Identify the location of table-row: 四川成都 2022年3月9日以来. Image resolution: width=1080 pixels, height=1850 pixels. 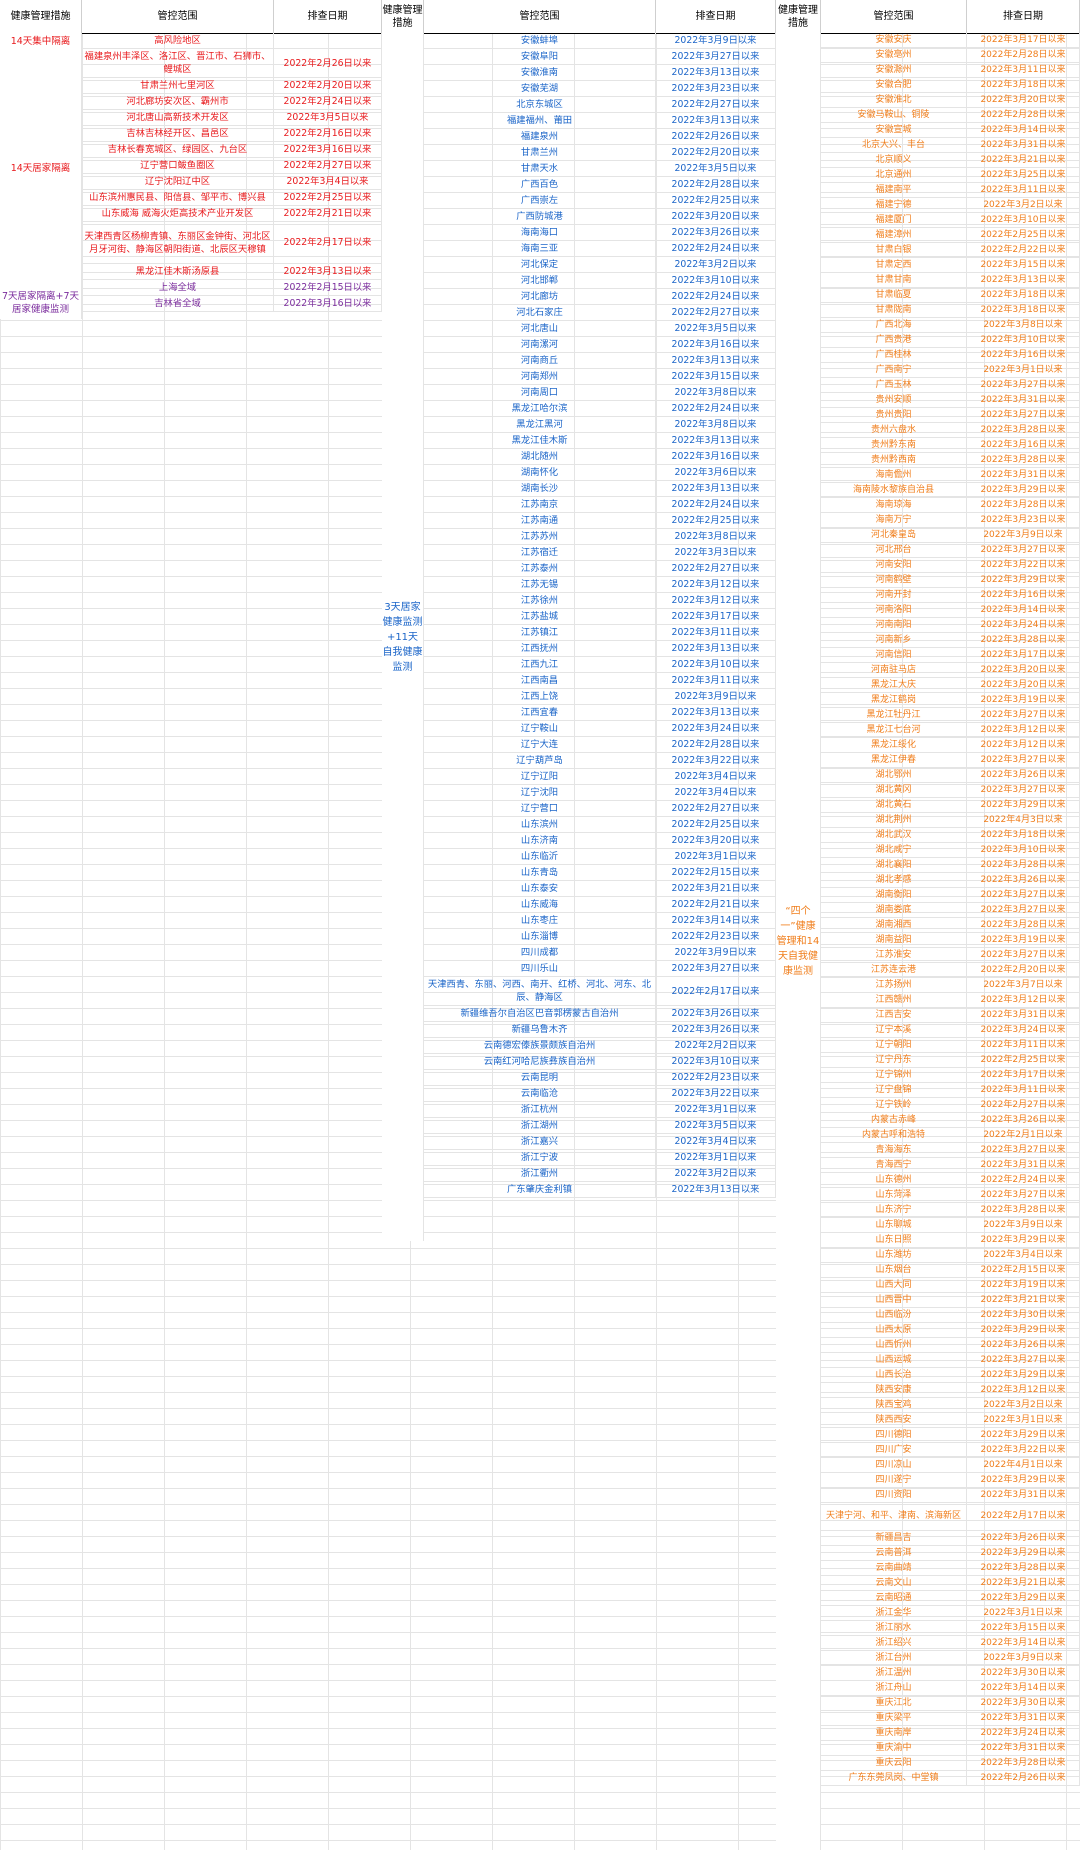
(600, 953).